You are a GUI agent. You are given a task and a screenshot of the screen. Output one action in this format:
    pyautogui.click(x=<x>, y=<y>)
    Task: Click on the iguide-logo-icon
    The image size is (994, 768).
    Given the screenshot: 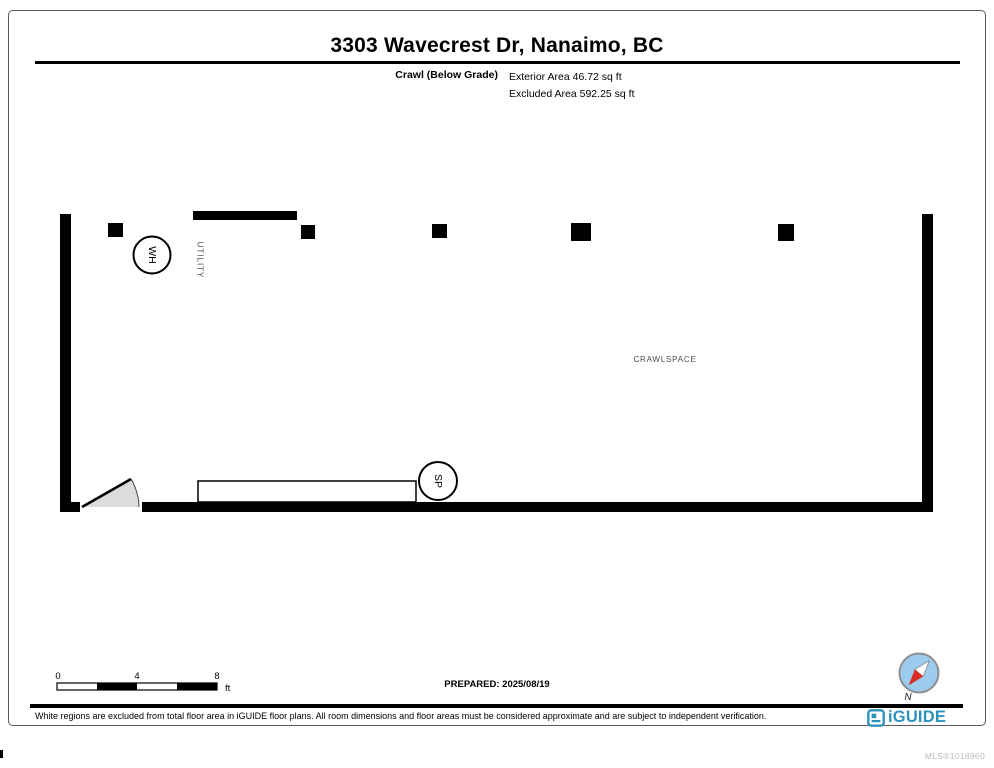 What is the action you would take?
    pyautogui.click(x=876, y=717)
    